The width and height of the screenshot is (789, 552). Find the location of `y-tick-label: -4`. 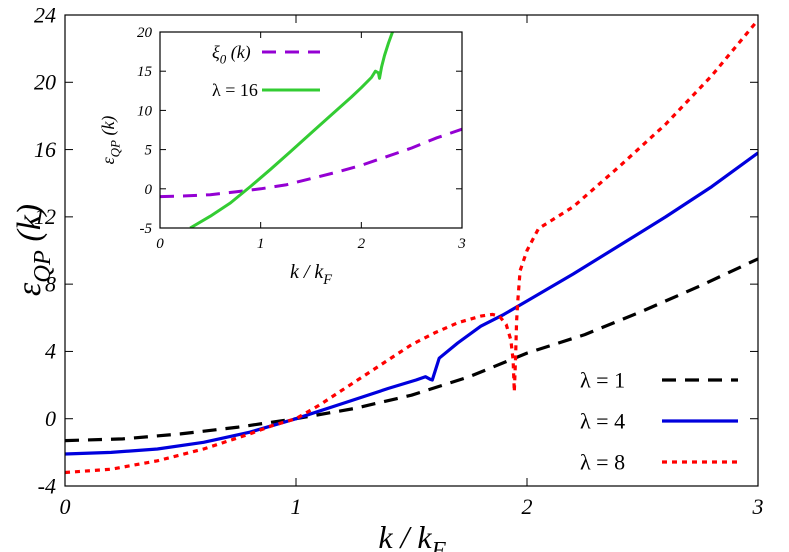

y-tick-label: -4 is located at coordinates (47, 485).